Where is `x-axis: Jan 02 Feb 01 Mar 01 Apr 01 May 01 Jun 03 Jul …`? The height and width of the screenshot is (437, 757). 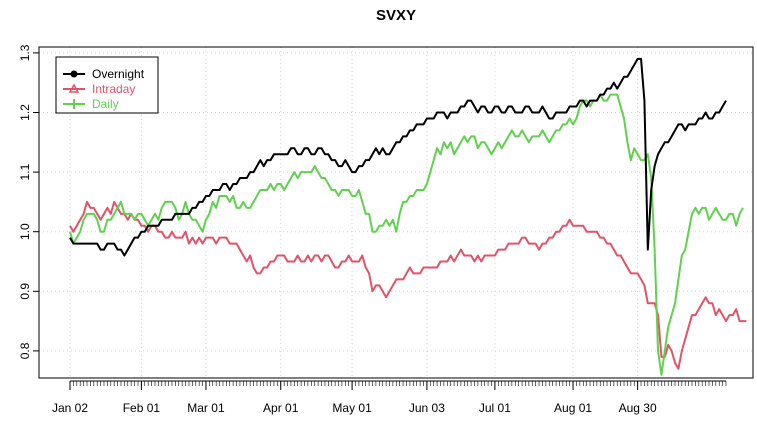 x-axis: Jan 02 Feb 01 Mar 01 Apr 01 May 01 Jun 03 Jul … is located at coordinates (389, 397).